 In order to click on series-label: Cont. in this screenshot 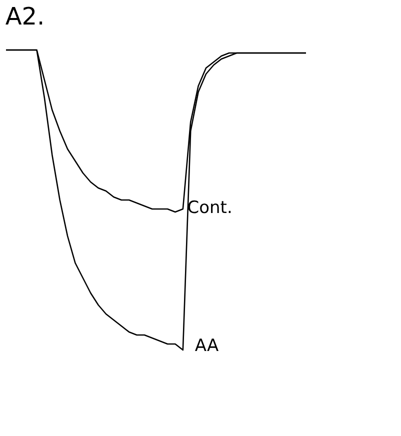, I will do `click(209, 208)`.